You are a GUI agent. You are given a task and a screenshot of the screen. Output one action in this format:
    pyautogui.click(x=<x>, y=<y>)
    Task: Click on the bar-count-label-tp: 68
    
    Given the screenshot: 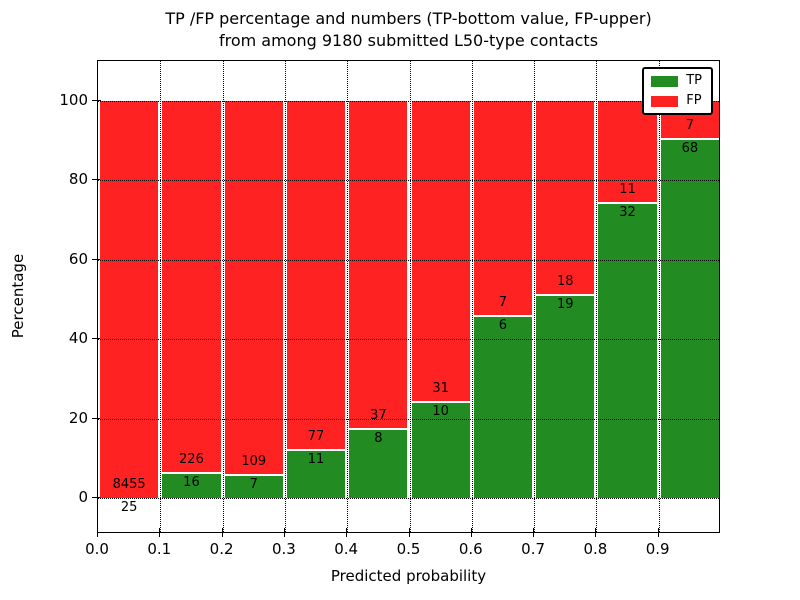 What is the action you would take?
    pyautogui.click(x=690, y=148)
    